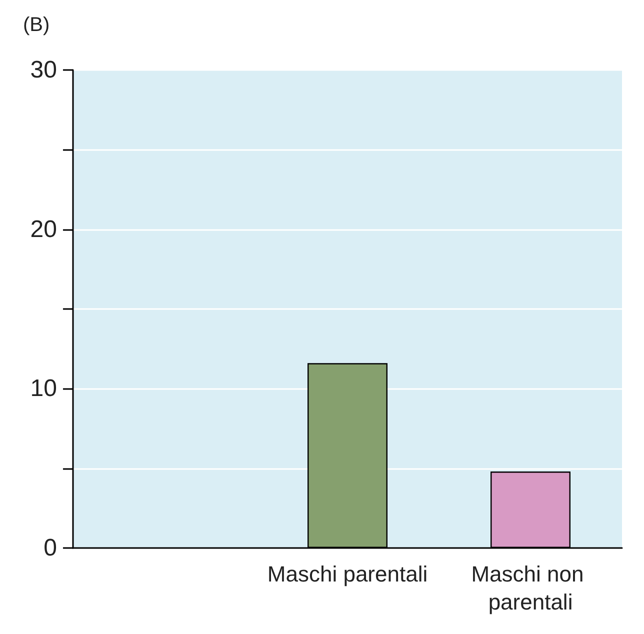  What do you see at coordinates (347, 574) in the screenshot?
I see `x-tick-label: Maschi parentali` at bounding box center [347, 574].